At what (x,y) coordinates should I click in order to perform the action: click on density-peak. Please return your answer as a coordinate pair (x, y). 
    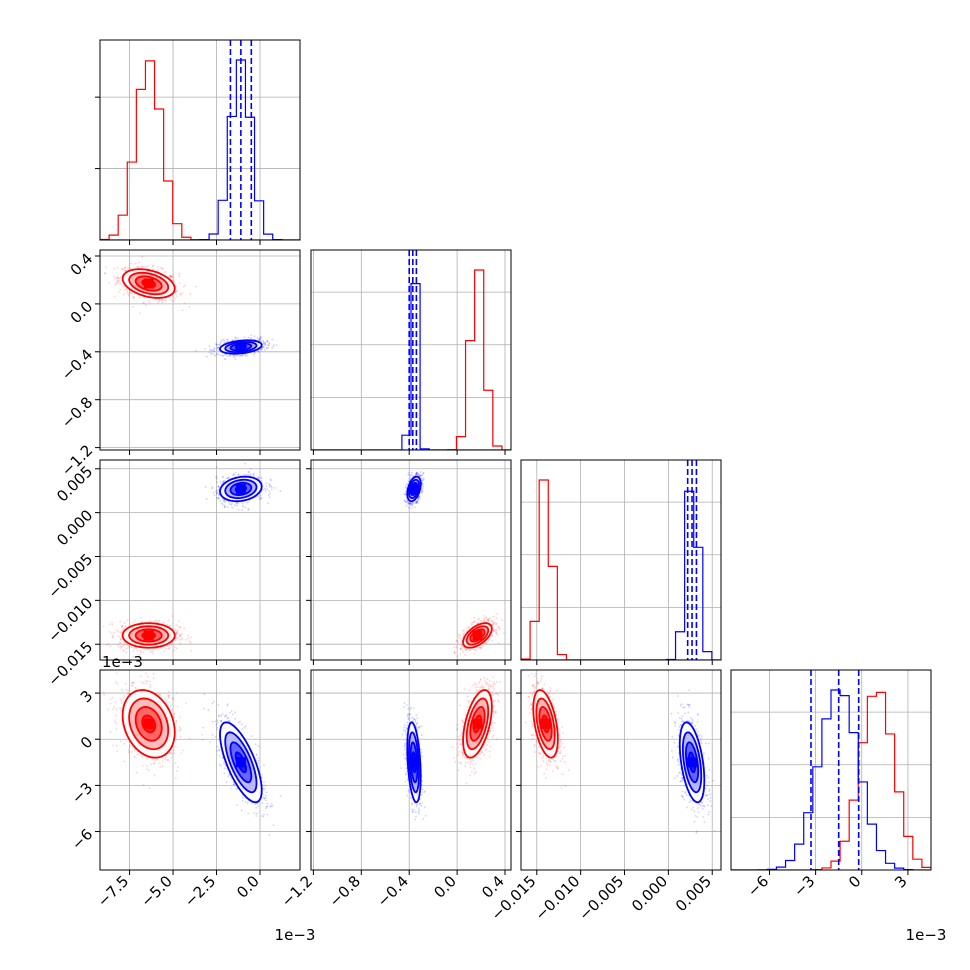
    Looking at the image, I should click on (148, 635).